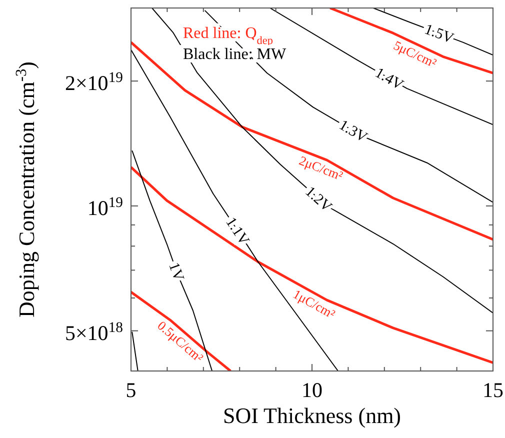  Describe the element at coordinates (312, 390) in the screenshot. I see `x-tick-label: 10` at that location.